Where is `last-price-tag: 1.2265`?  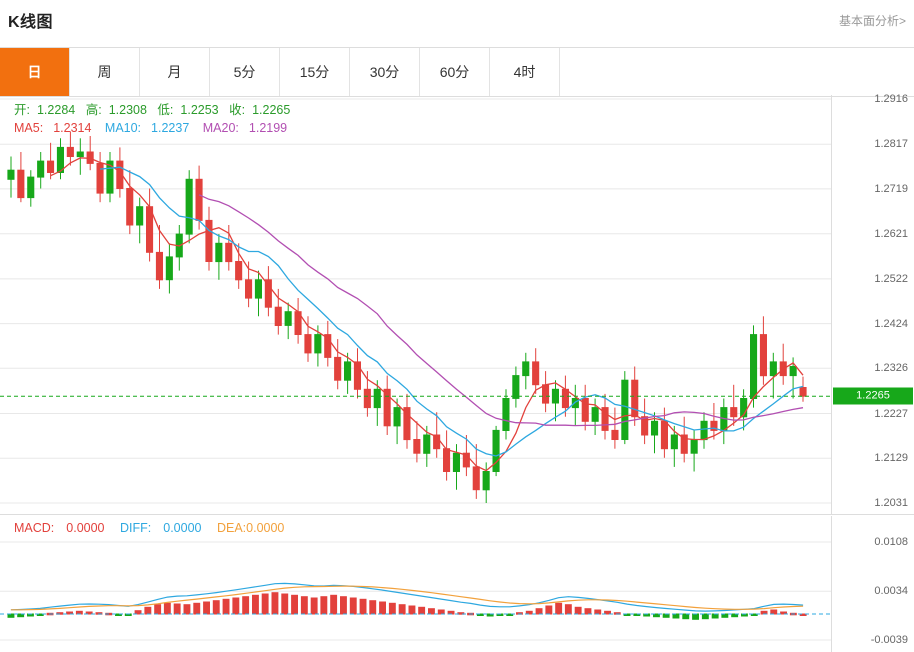
last-price-tag: 1.2265 is located at coordinates (873, 396).